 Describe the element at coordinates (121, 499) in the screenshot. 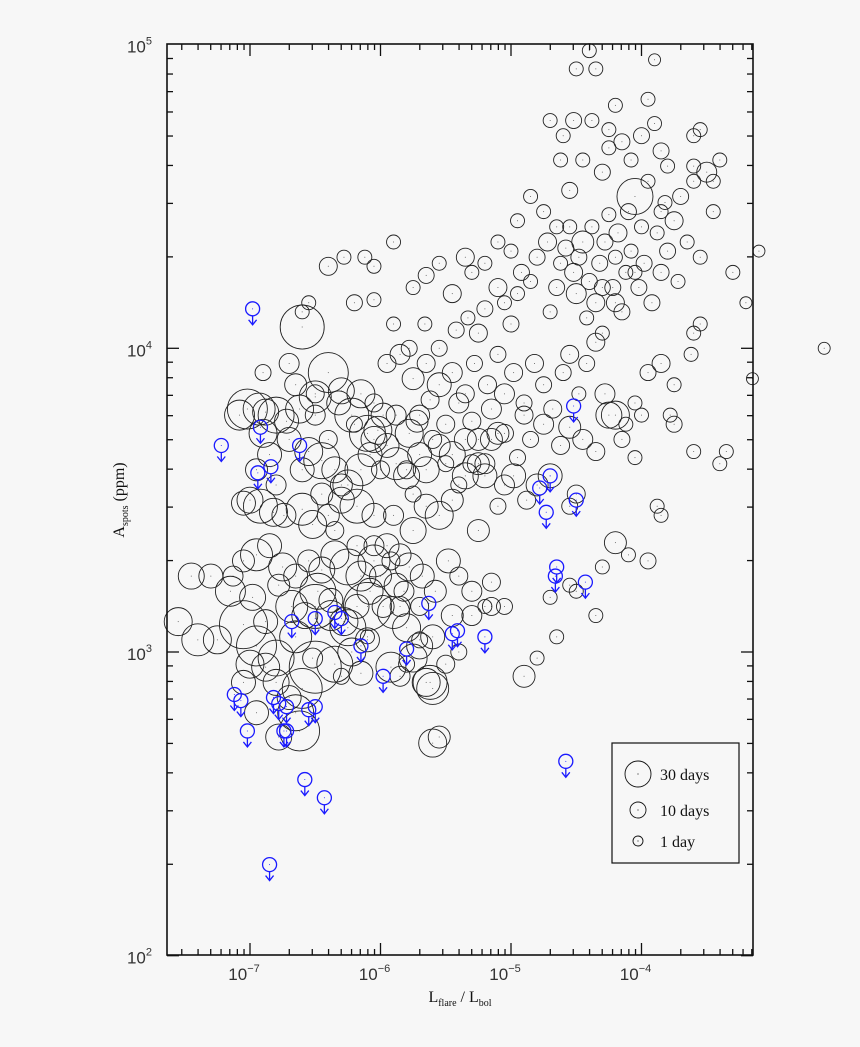

I see `y-axis-title: Aspots (ppm)` at that location.